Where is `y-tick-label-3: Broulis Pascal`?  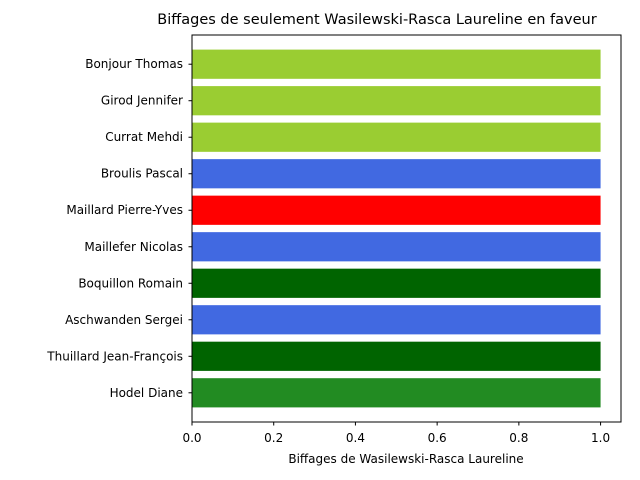
y-tick-label-3: Broulis Pascal is located at coordinates (142, 174).